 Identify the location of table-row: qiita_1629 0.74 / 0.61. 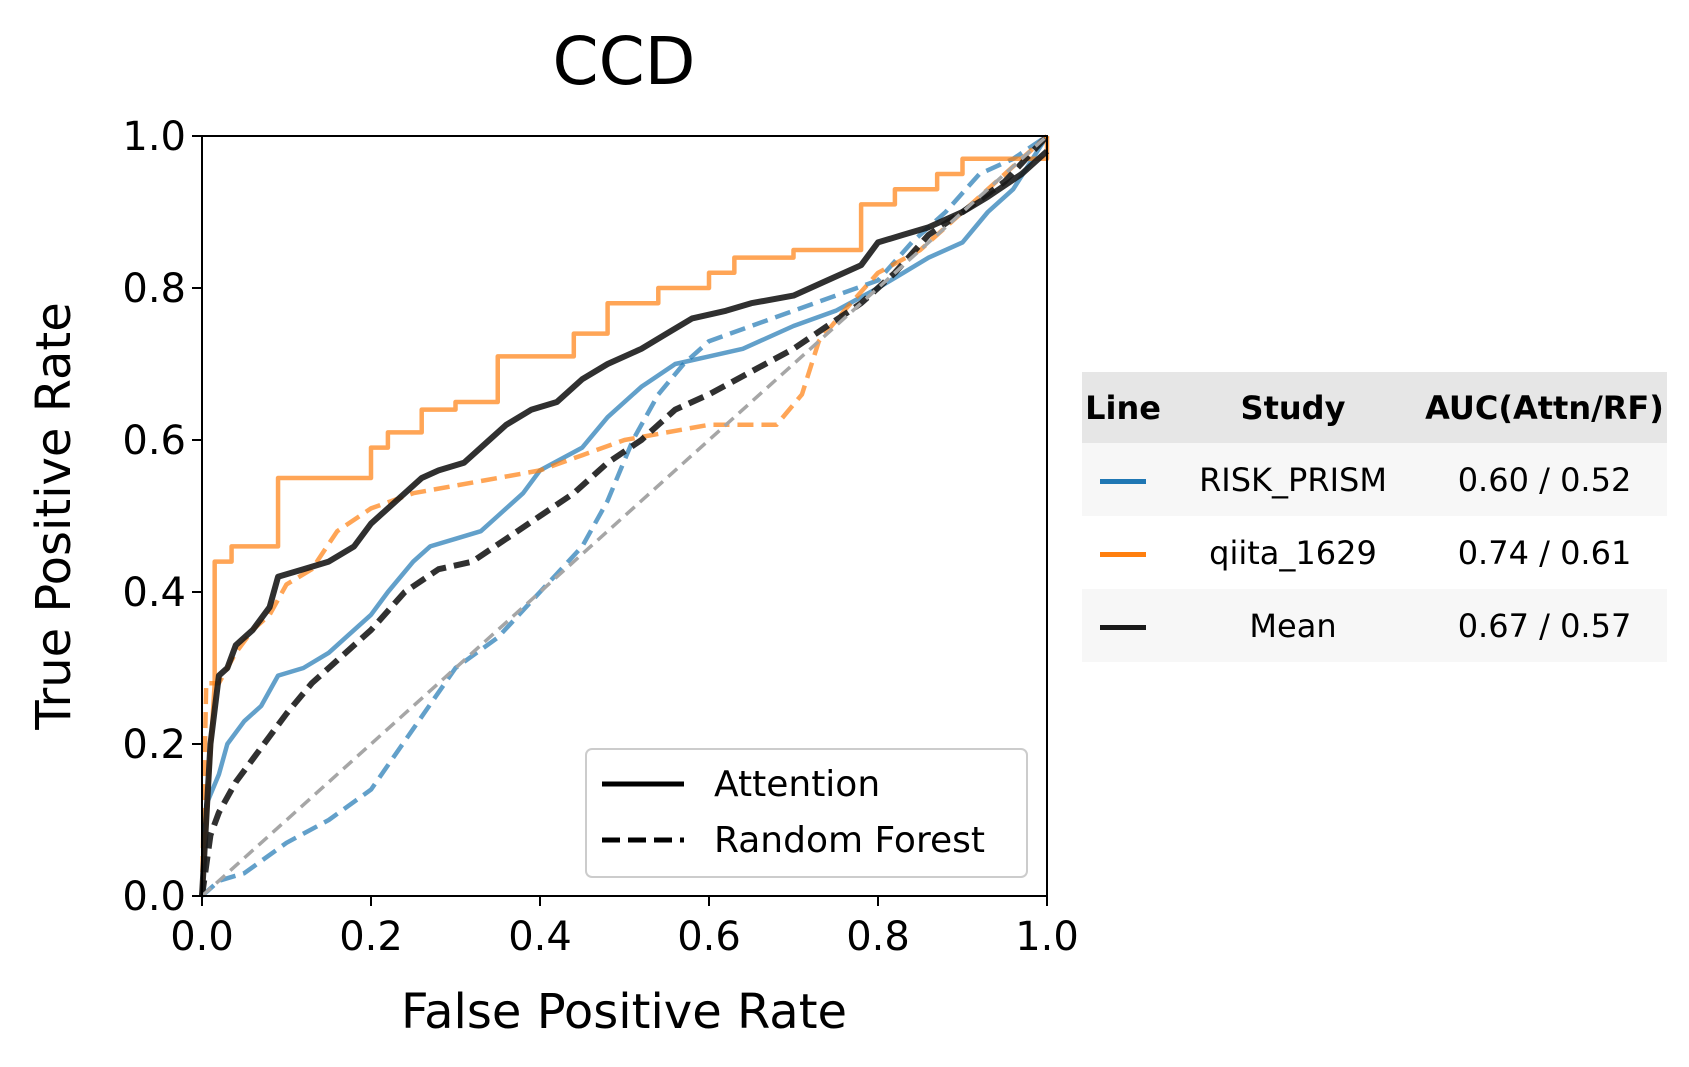
(1374, 552).